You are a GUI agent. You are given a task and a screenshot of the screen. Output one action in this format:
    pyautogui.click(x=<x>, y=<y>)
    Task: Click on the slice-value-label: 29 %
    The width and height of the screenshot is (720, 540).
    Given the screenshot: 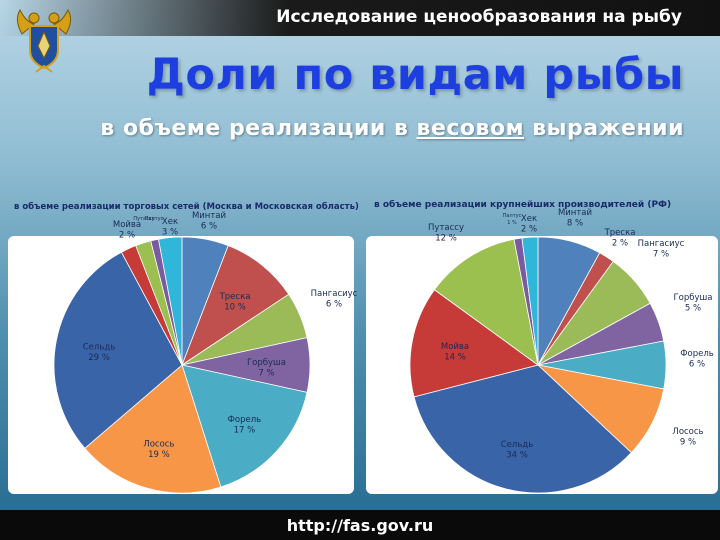 What is the action you would take?
    pyautogui.click(x=99, y=358)
    